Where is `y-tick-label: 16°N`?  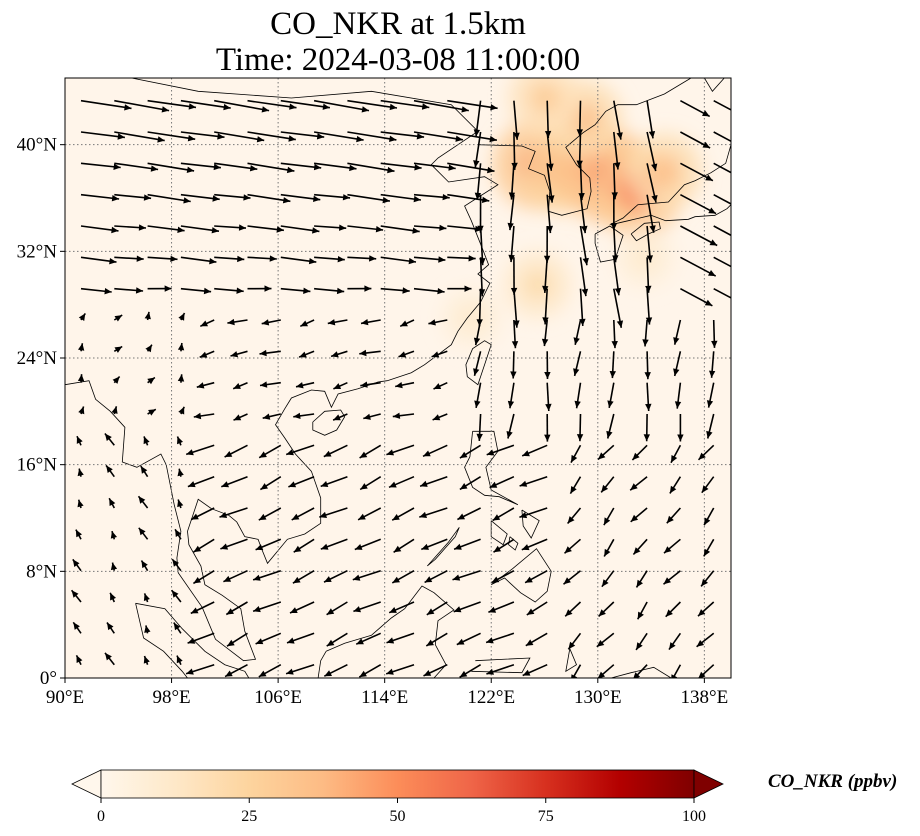 y-tick-label: 16°N is located at coordinates (37, 465).